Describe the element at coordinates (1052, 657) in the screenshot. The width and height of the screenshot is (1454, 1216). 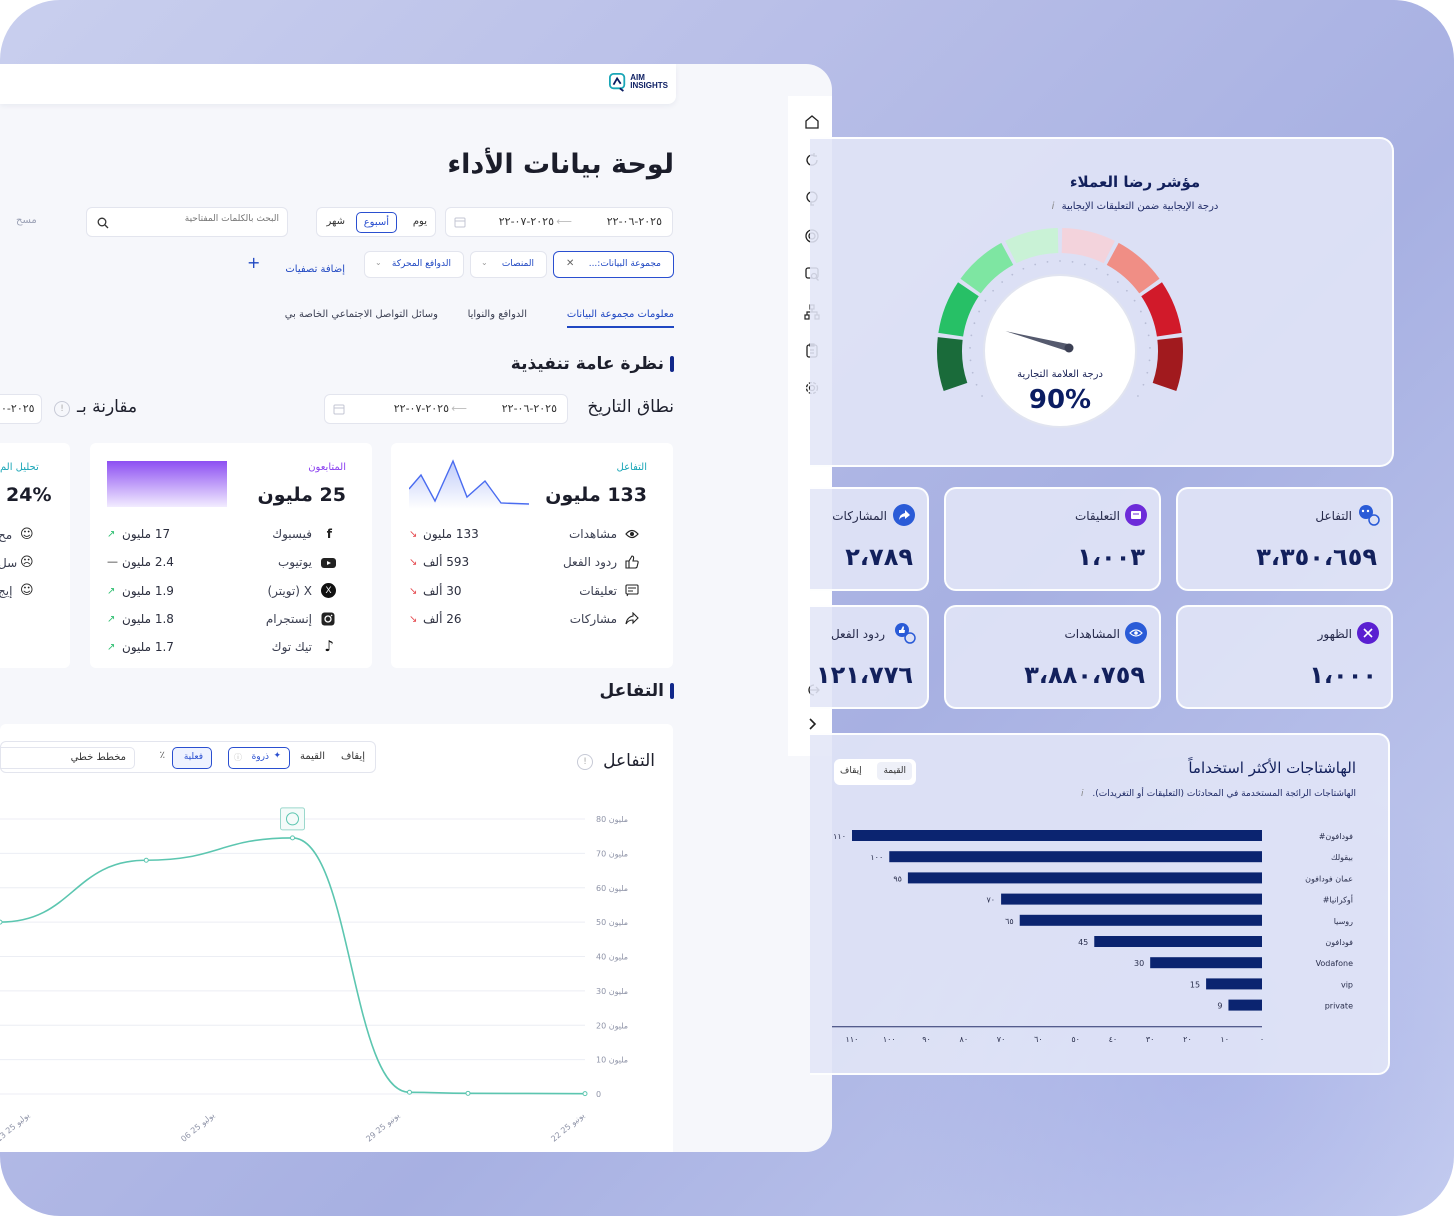
I see `kpi-card-views: المشاهدات ٣،٨٨٠،٧٥٩` at that location.